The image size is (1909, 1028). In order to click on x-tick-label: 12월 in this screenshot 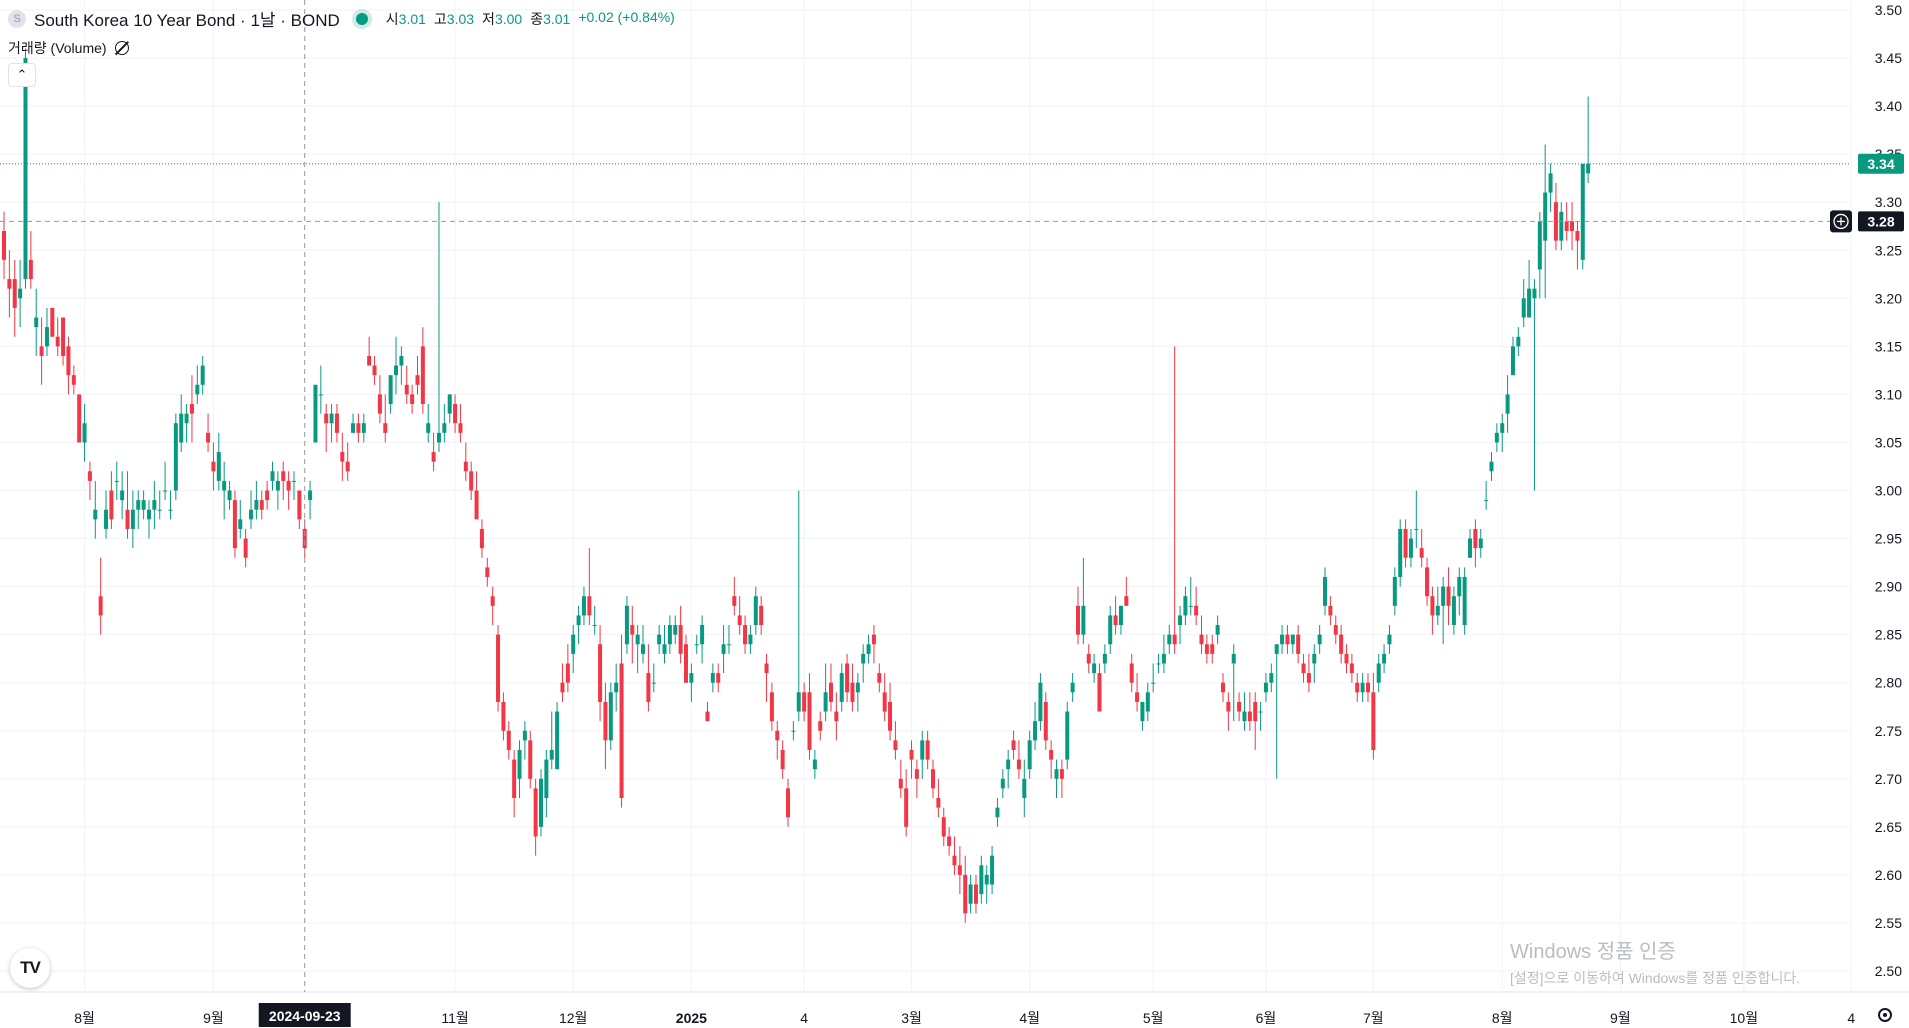, I will do `click(573, 1018)`.